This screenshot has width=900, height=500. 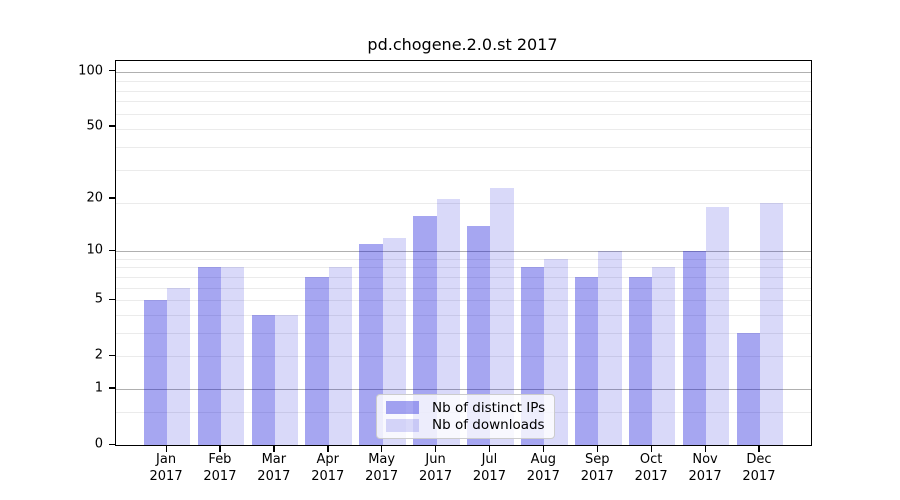 I want to click on y-tick-label-1: 1, so click(x=98, y=388).